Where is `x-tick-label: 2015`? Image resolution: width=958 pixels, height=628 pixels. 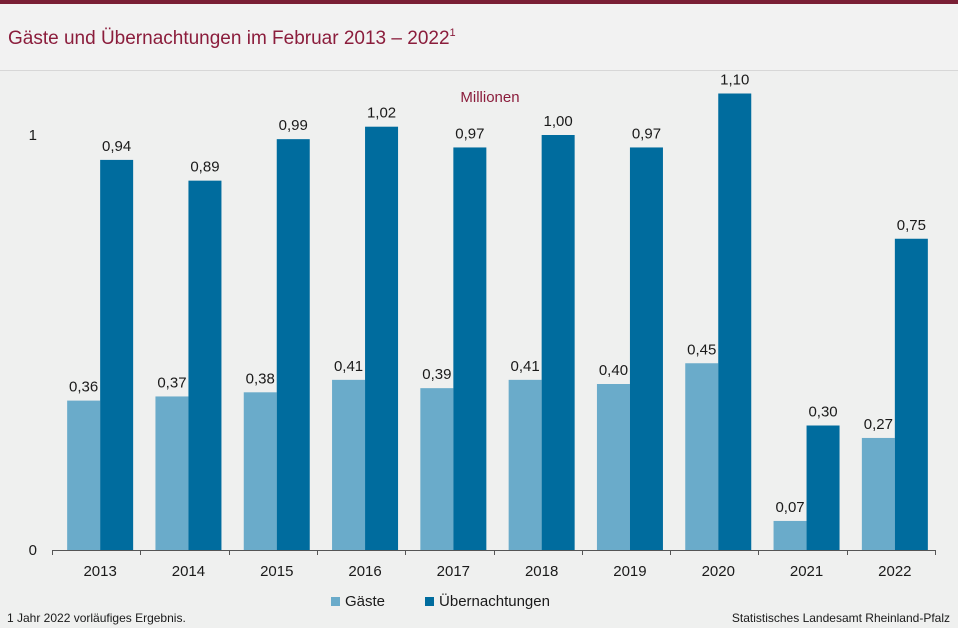 x-tick-label: 2015 is located at coordinates (276, 571).